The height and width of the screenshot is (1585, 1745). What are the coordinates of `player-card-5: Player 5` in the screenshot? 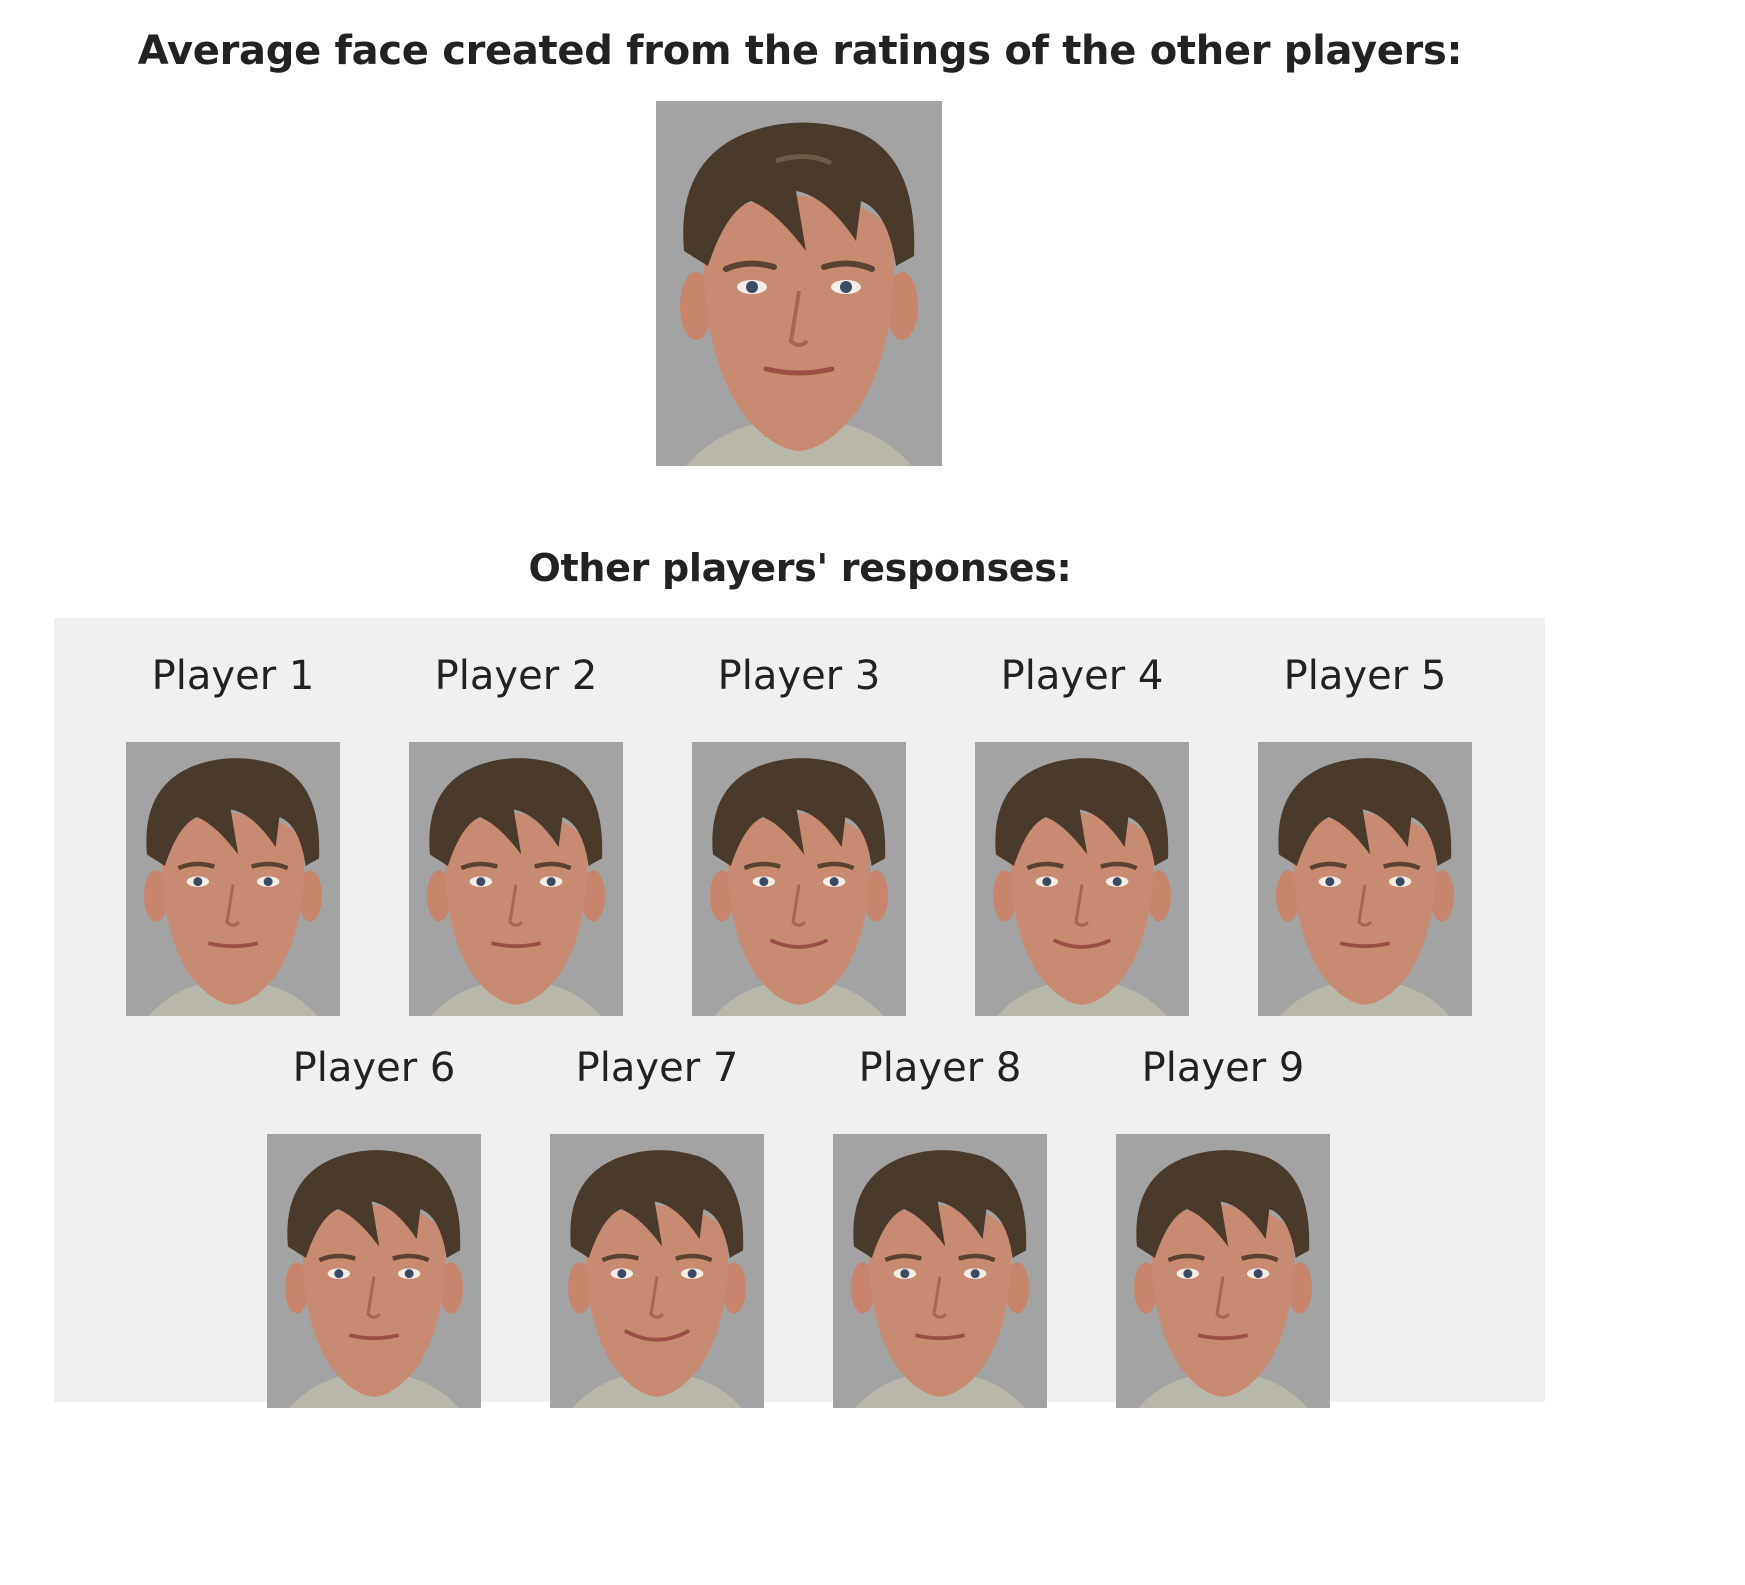 It's located at (1365, 832).